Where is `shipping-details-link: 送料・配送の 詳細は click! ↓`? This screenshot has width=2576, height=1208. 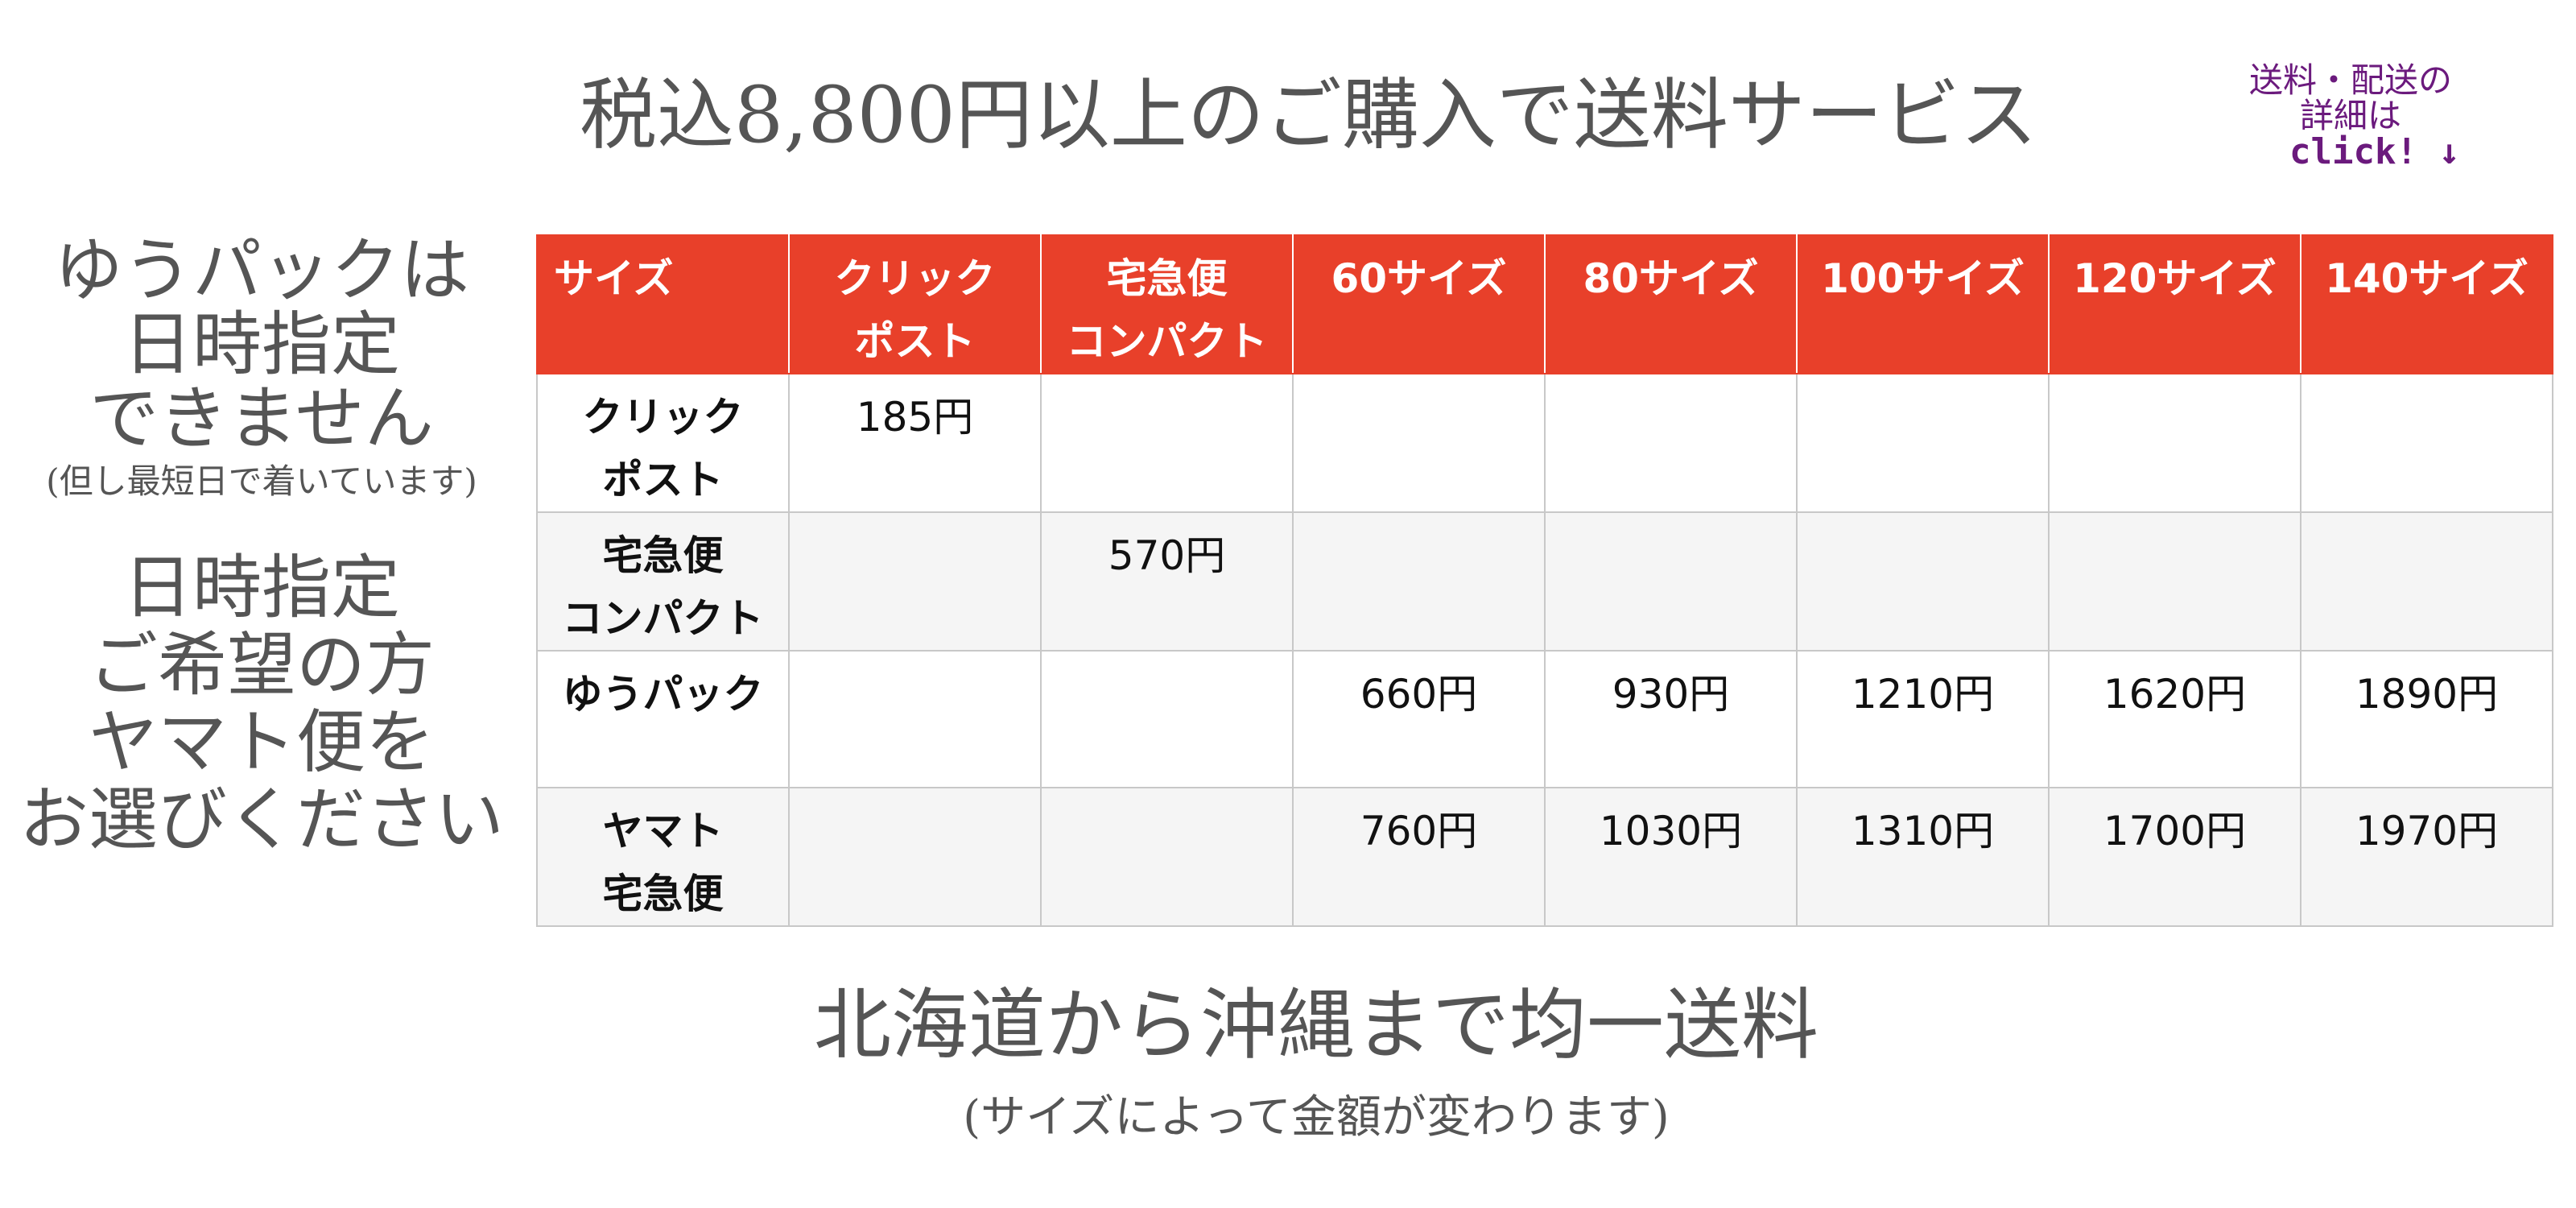 shipping-details-link: 送料・配送の 詳細は click! ↓ is located at coordinates (2351, 116).